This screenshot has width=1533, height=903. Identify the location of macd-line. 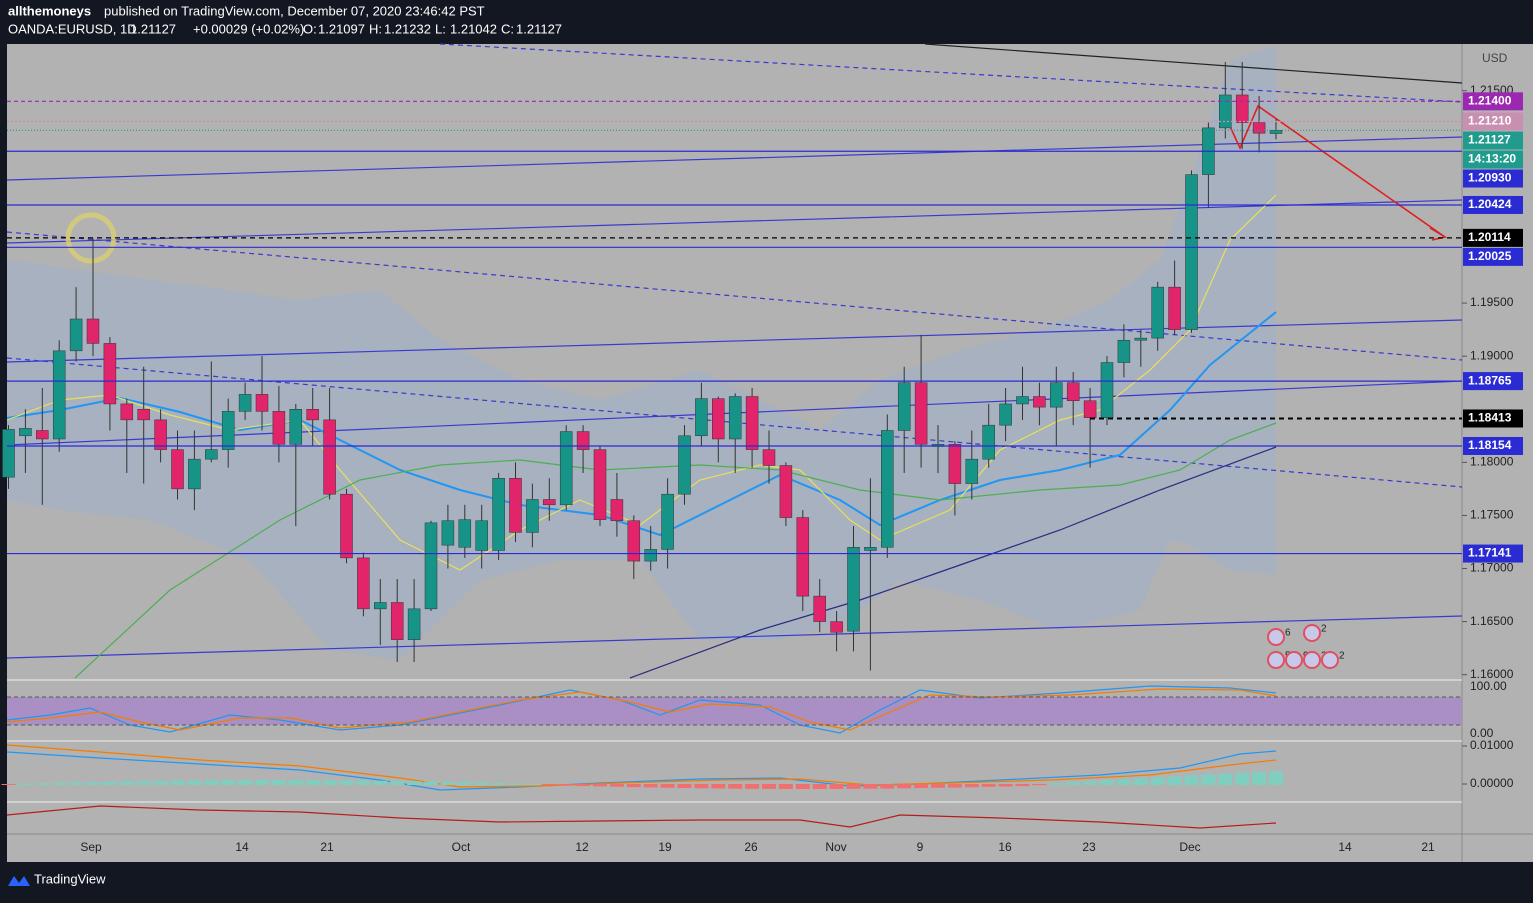
(641, 766).